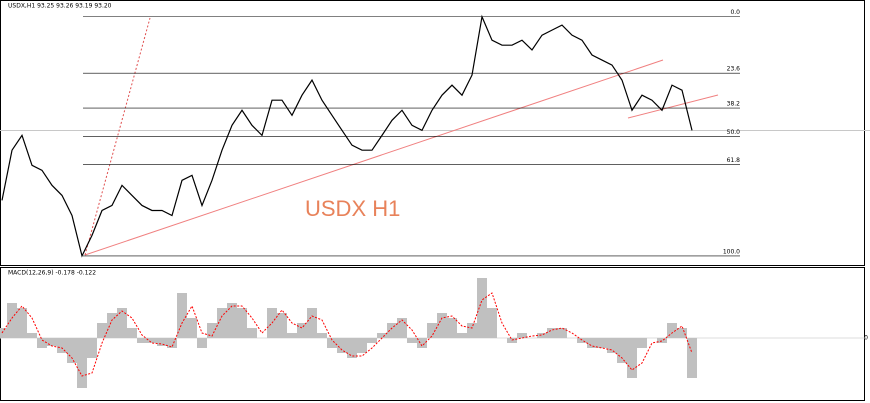 Image resolution: width=870 pixels, height=403 pixels. What do you see at coordinates (735, 12) in the screenshot?
I see `fib-label: 0.0` at bounding box center [735, 12].